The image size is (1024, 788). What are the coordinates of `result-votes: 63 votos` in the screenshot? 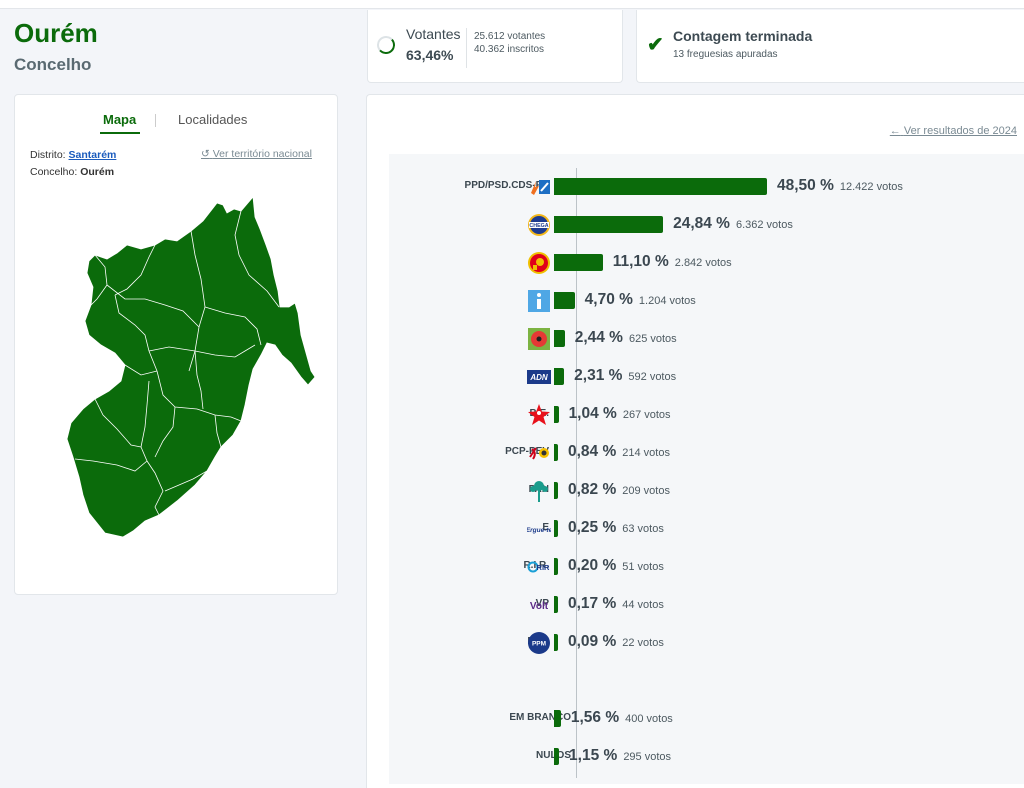 It's located at (643, 529).